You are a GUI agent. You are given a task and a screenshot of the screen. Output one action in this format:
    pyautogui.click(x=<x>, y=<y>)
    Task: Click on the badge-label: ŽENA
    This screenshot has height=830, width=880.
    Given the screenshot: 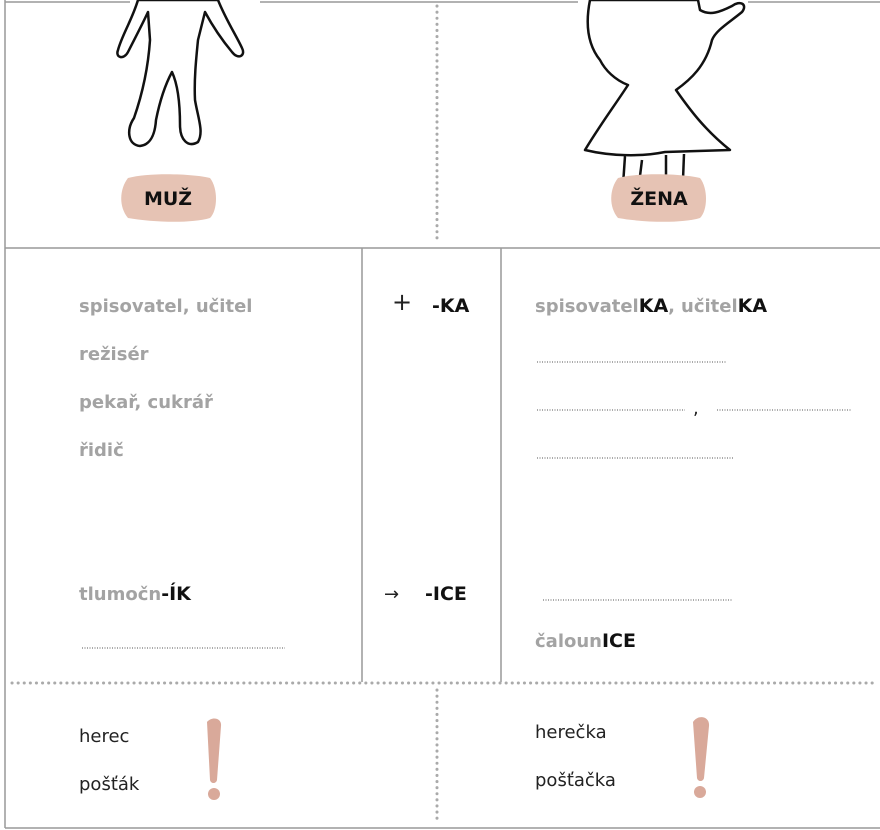 What is the action you would take?
    pyautogui.click(x=659, y=198)
    